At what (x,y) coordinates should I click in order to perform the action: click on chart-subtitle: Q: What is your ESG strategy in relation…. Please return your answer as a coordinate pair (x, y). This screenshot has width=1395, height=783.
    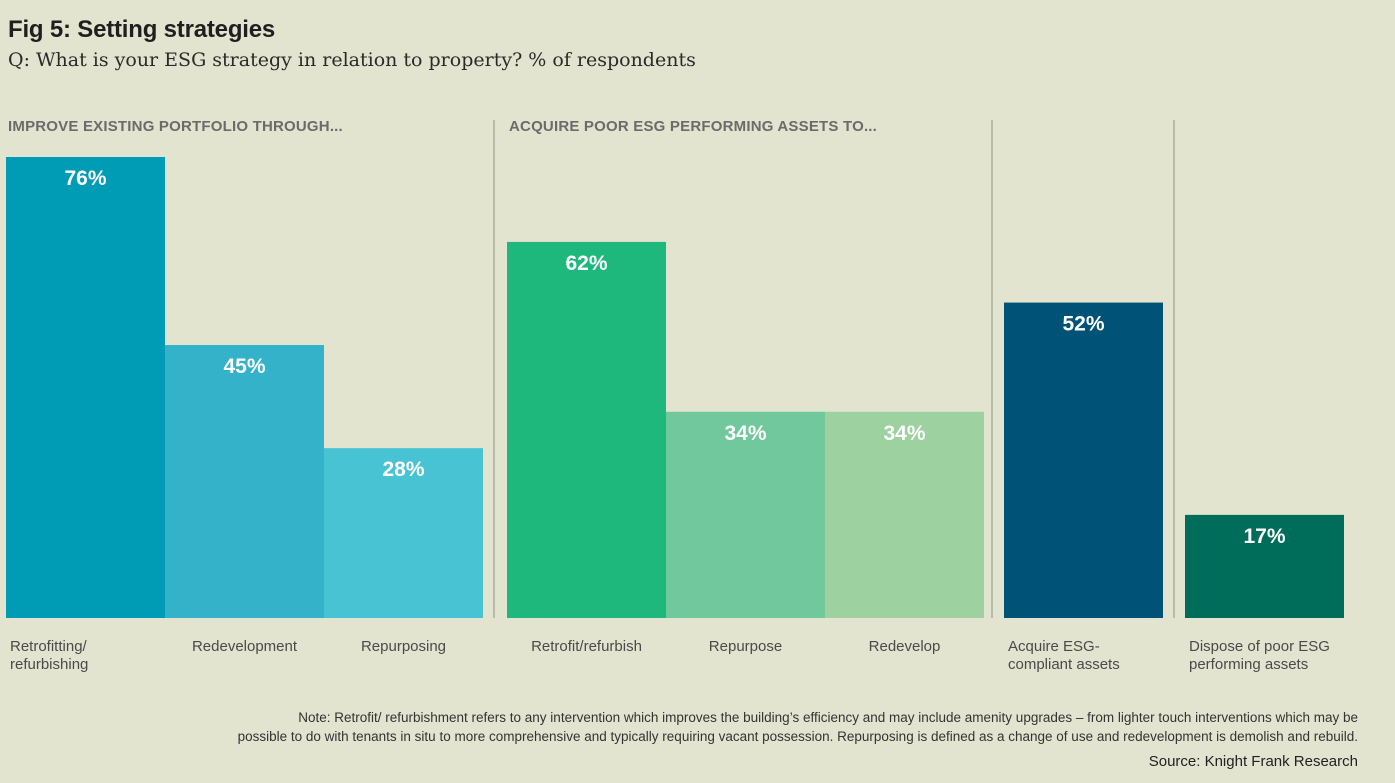
    Looking at the image, I should click on (352, 60).